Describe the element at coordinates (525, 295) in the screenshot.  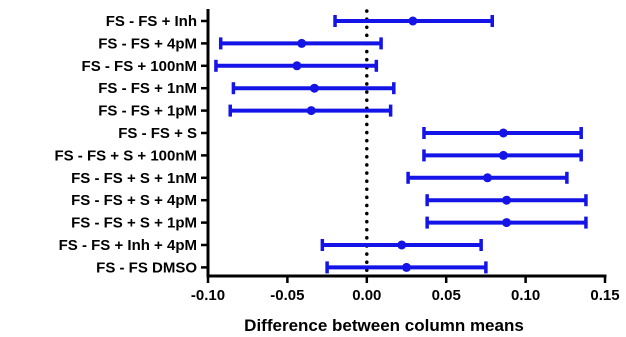
I see `x-tick-label: 0.10` at that location.